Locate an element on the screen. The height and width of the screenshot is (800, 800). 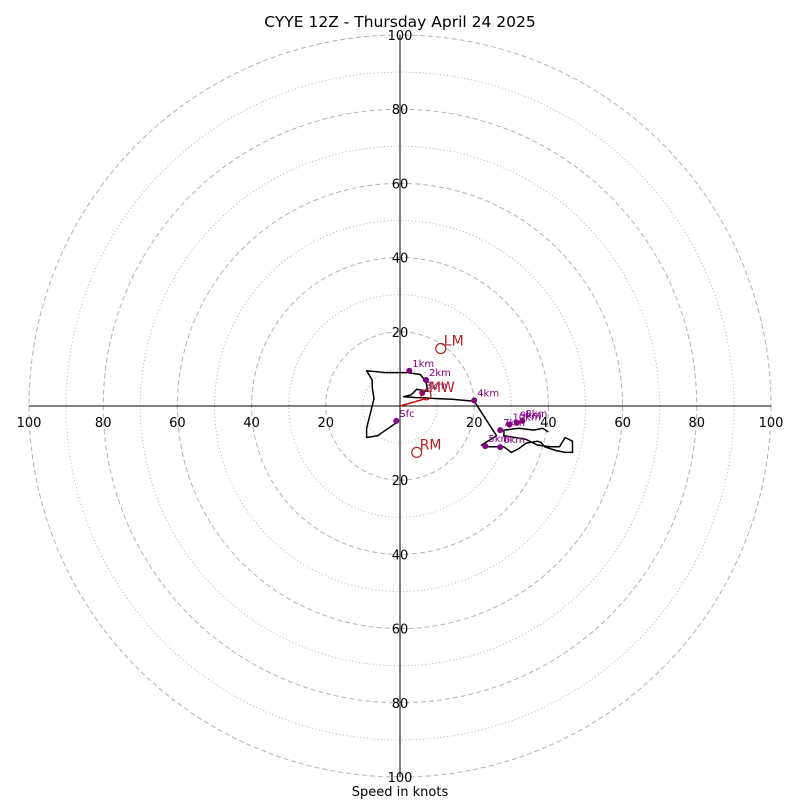
height-markers: Sfc1km2km3km4km5km6km7km8km9km10km is located at coordinates (470, 405).